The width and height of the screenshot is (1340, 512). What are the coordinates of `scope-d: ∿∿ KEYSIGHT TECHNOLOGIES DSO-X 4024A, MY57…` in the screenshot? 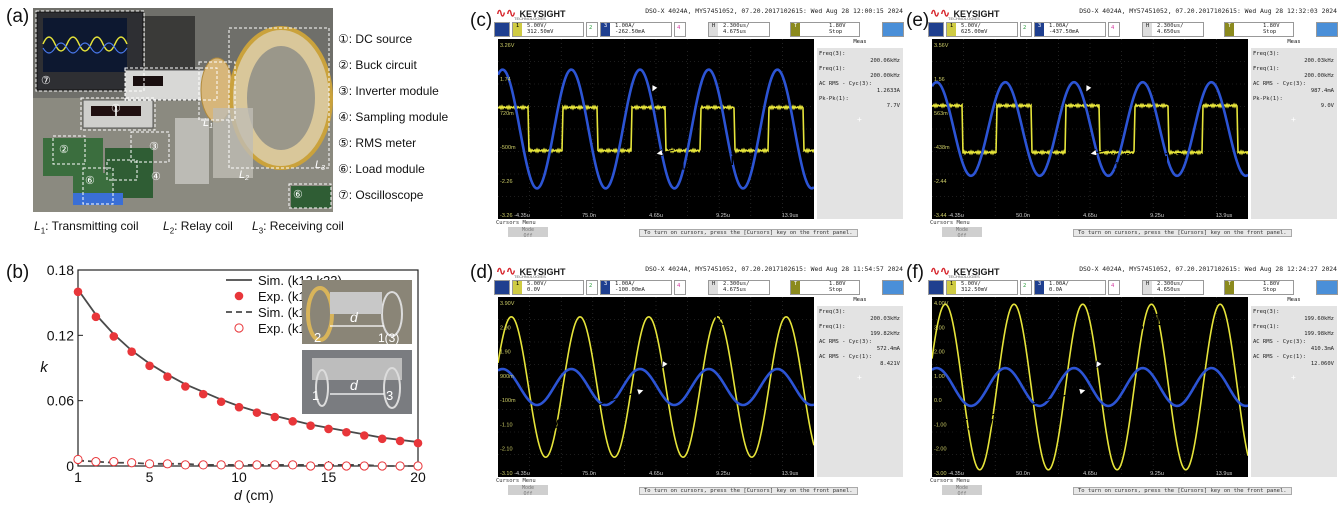 It's located at (699, 380).